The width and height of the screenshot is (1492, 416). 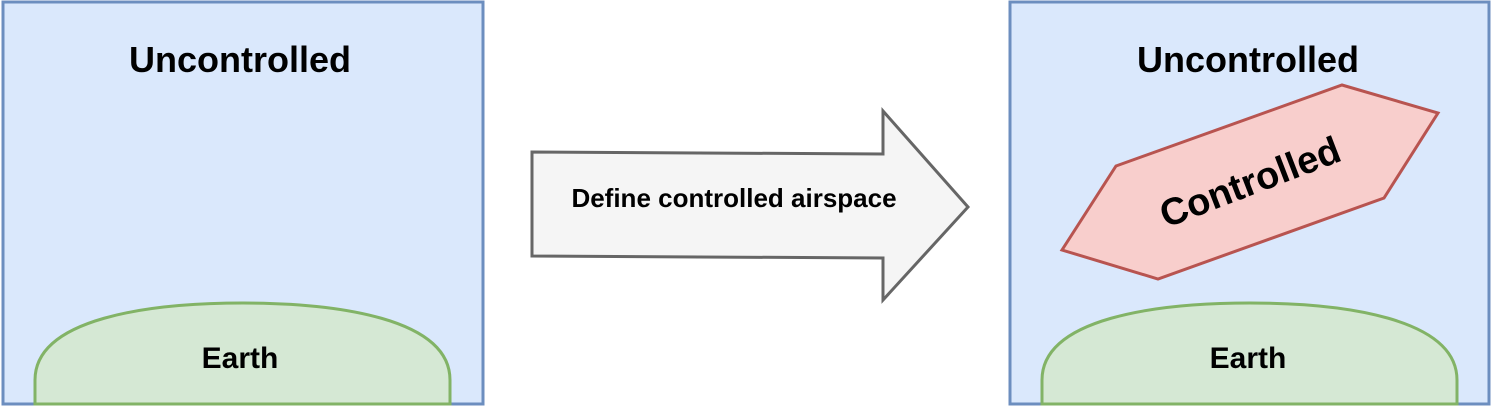 I want to click on arrow-shape, so click(x=750, y=205).